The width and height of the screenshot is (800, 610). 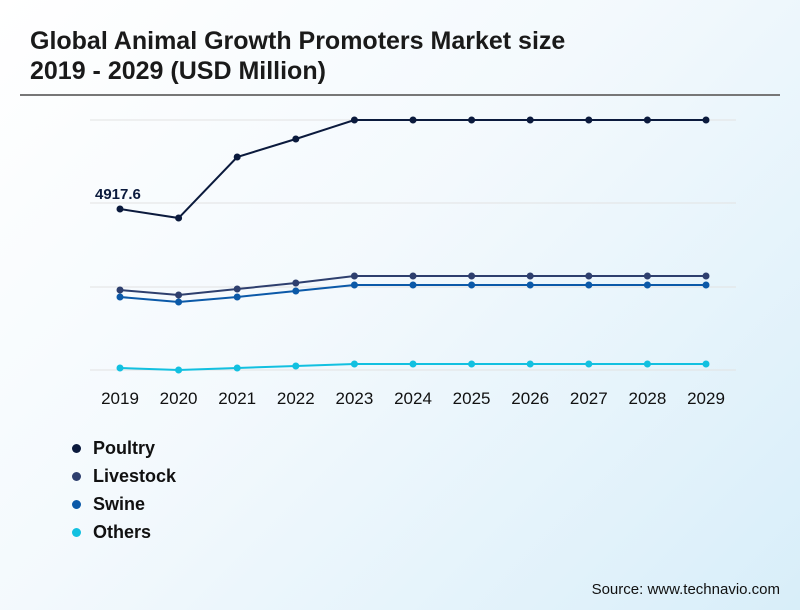 What do you see at coordinates (135, 475) in the screenshot?
I see `legend-label: Livestock` at bounding box center [135, 475].